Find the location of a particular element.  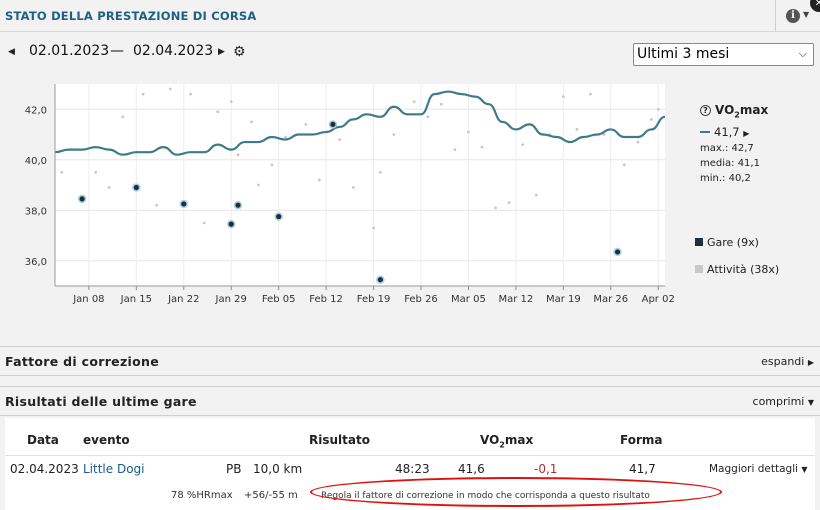

x-tick-label: Jan 29 is located at coordinates (231, 299).